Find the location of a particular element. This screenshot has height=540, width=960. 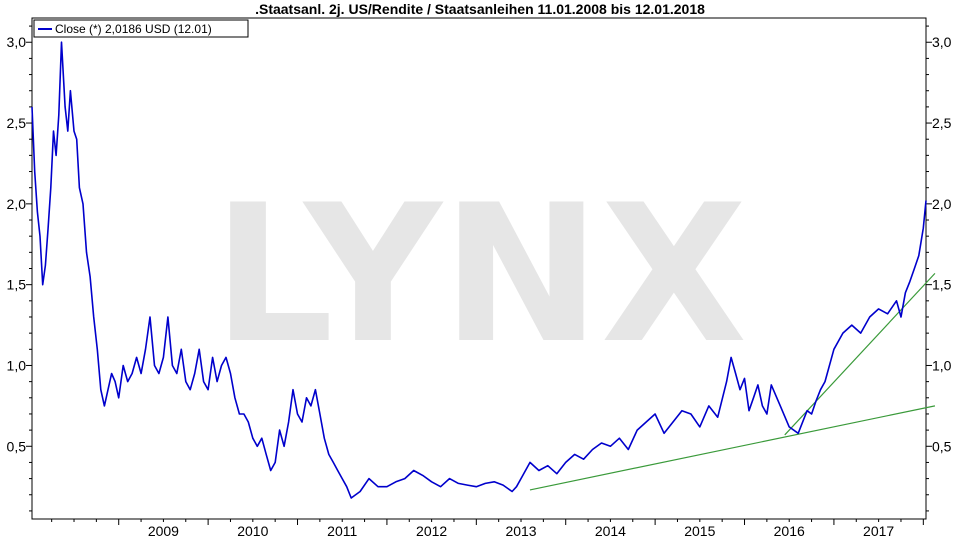

x-tick-label: 2012 is located at coordinates (431, 531).